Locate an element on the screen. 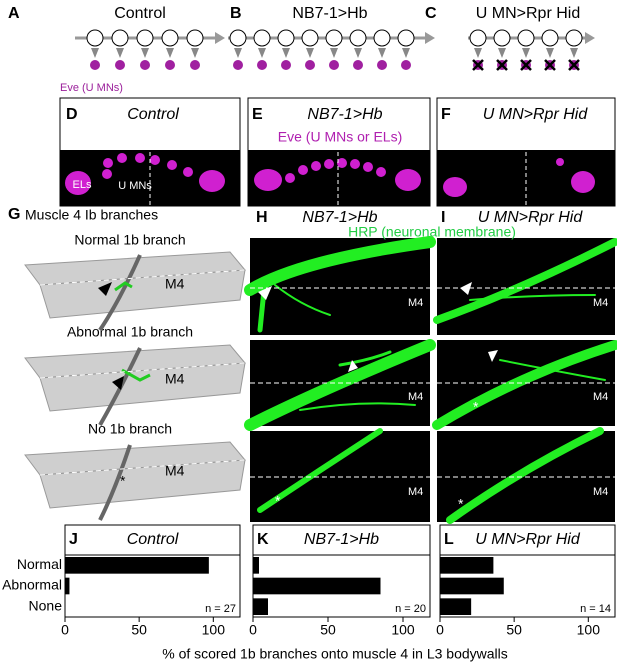 The height and width of the screenshot is (667, 617). y-tick-label: None is located at coordinates (46, 605).